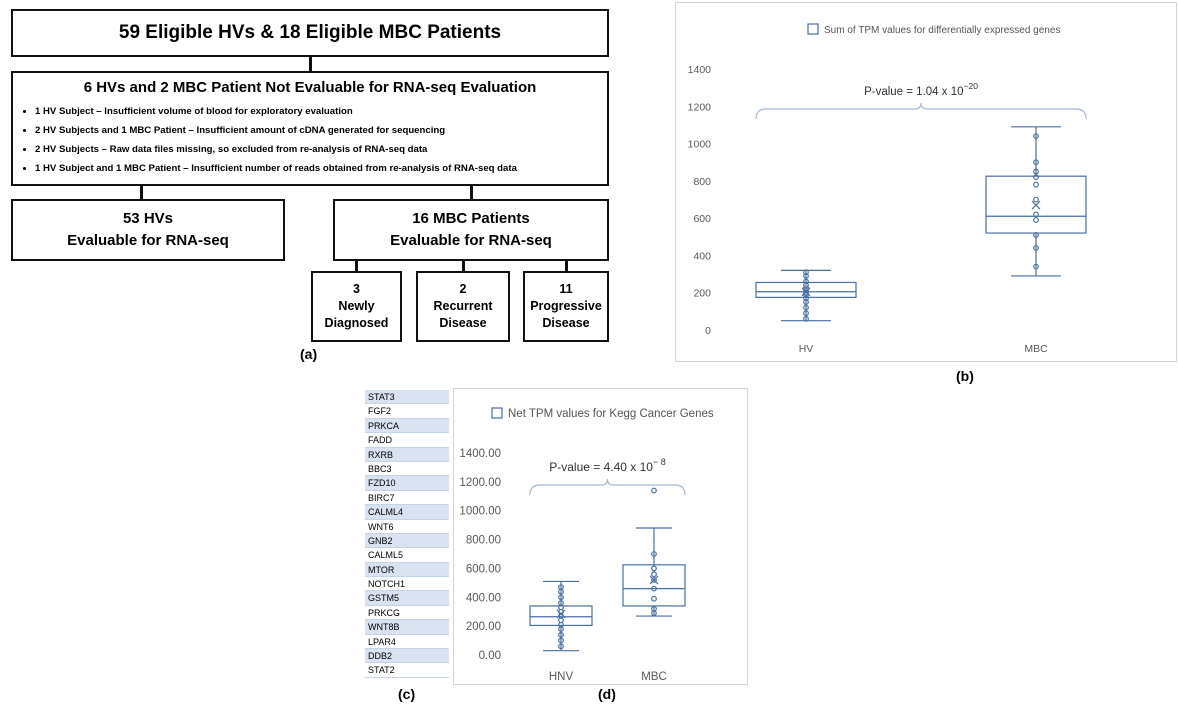 This screenshot has height=705, width=1178. I want to click on panel-label-a: (a), so click(309, 354).